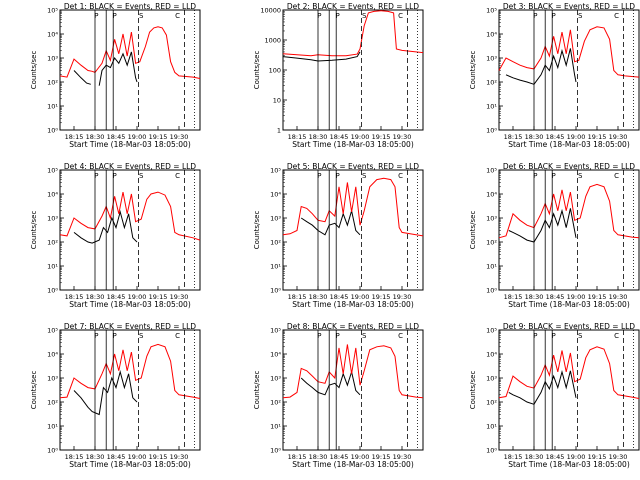  I want to click on chart-title: Det 7: BLACK = Events, RED = LLD, so click(130, 326).